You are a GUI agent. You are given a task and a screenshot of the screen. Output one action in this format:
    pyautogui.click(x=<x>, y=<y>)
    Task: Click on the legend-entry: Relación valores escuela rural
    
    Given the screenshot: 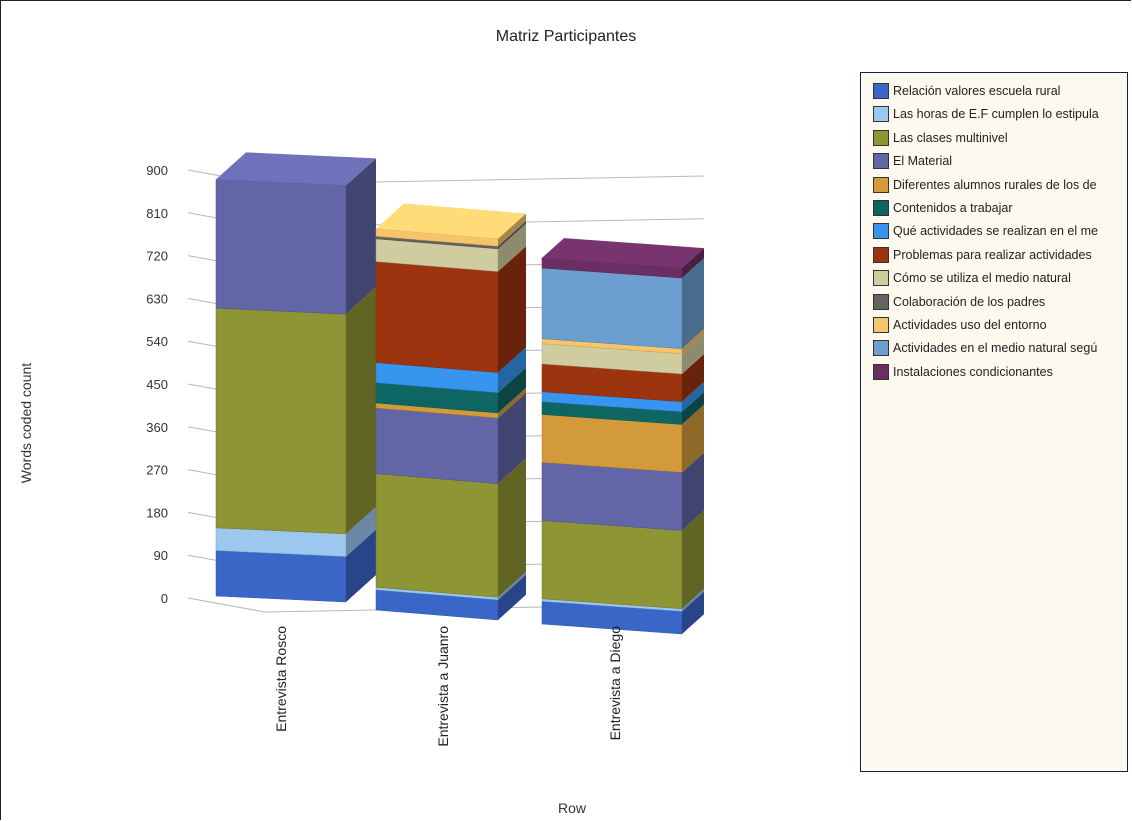 What is the action you would take?
    pyautogui.click(x=966, y=91)
    